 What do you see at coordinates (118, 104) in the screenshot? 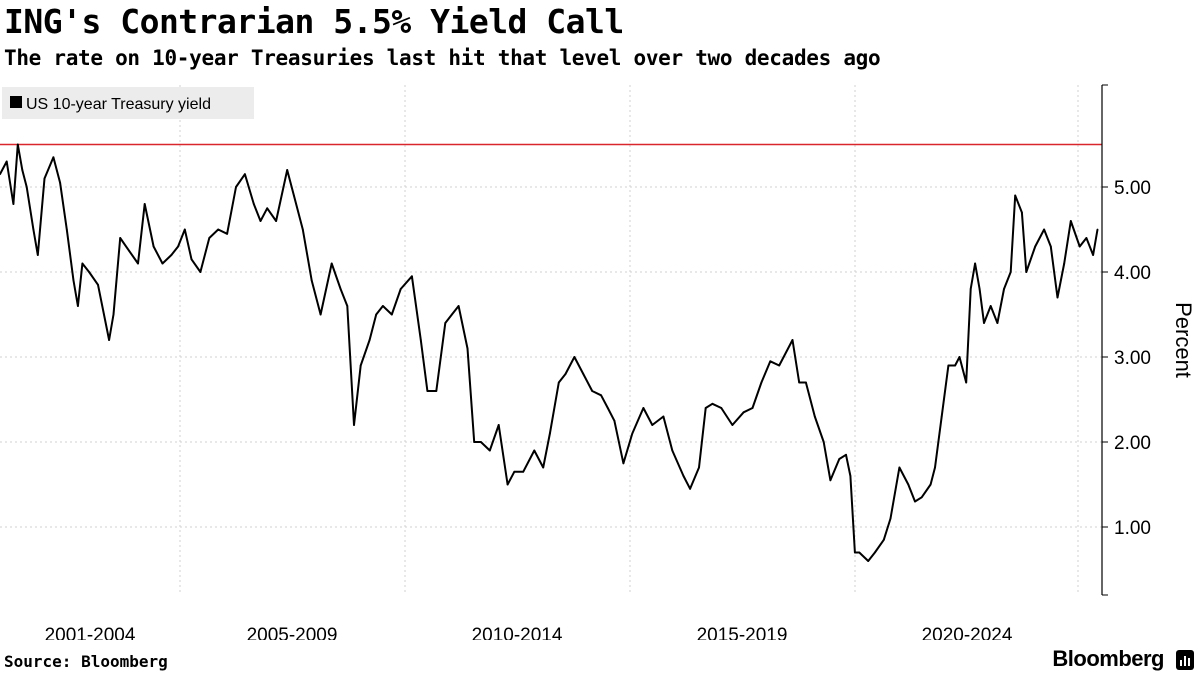
I see `legend-label: US 10-year Treasury yield` at bounding box center [118, 104].